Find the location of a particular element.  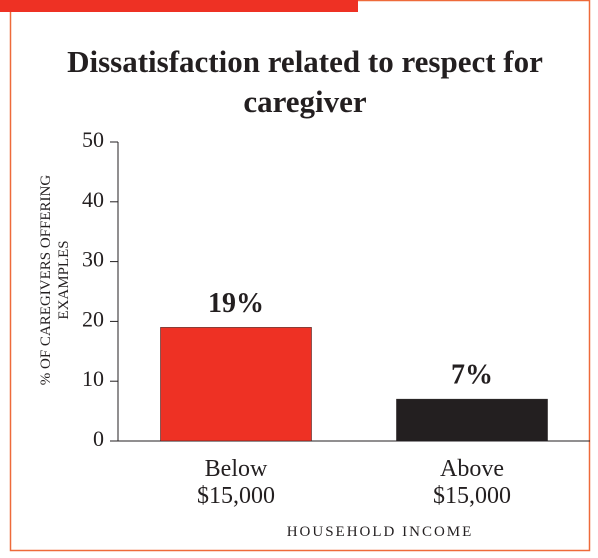

x-tick-label: Above $15,000 is located at coordinates (472, 482).